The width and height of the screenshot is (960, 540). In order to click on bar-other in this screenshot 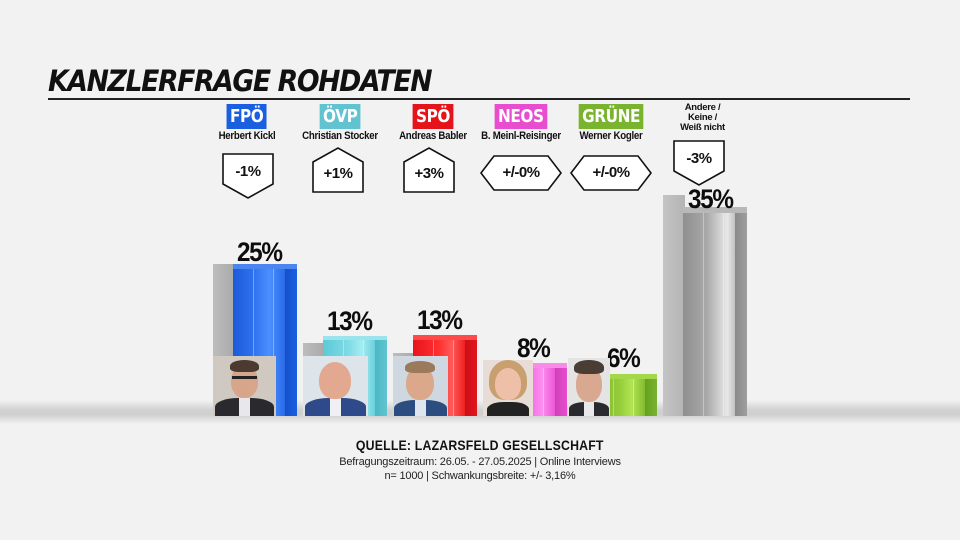, I will do `click(709, 314)`.